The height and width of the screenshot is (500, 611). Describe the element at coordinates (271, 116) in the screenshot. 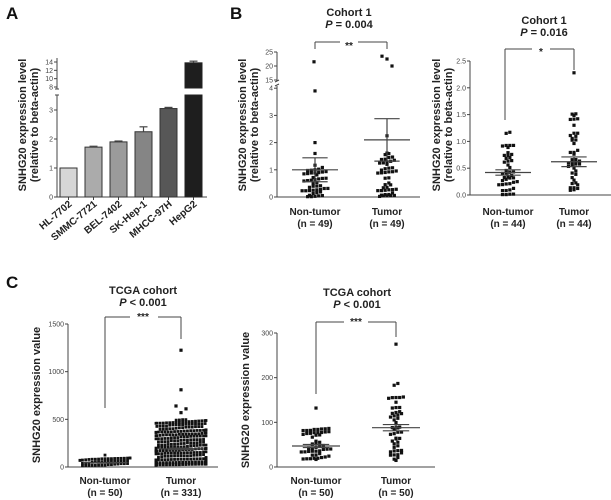

I see `panel-b1-ytick-label: 3` at that location.